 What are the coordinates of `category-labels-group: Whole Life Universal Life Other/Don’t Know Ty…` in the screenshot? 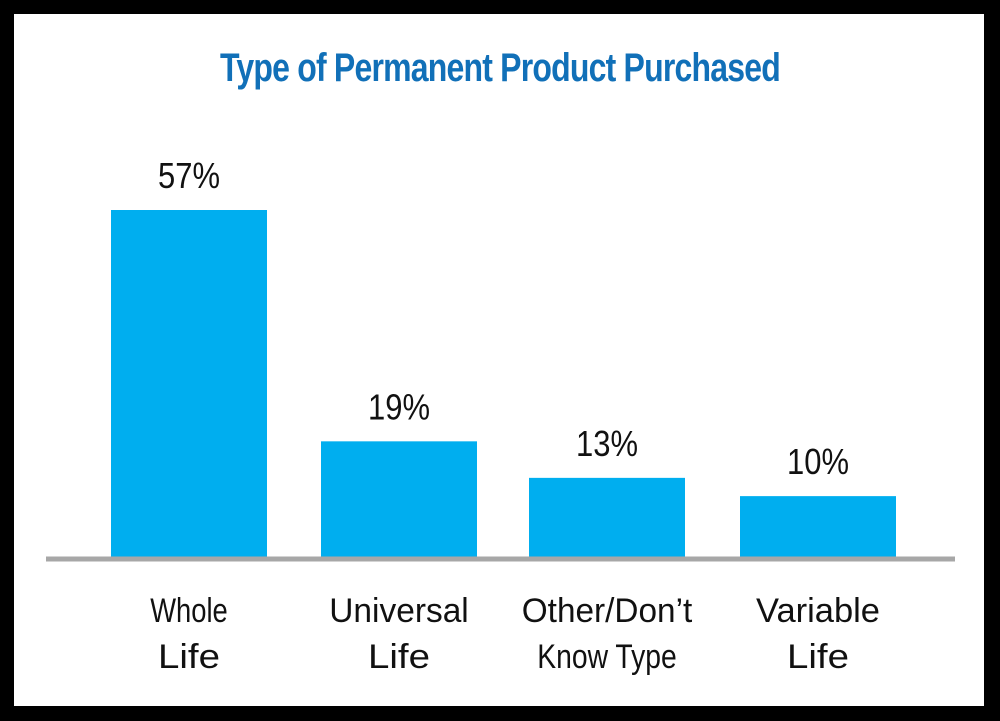 It's located at (515, 634).